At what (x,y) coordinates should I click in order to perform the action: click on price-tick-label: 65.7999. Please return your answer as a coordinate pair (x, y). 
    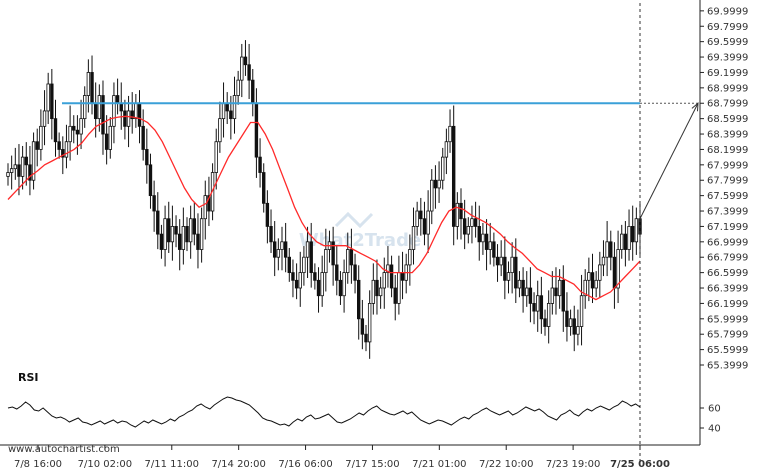
    Looking at the image, I should click on (727, 335).